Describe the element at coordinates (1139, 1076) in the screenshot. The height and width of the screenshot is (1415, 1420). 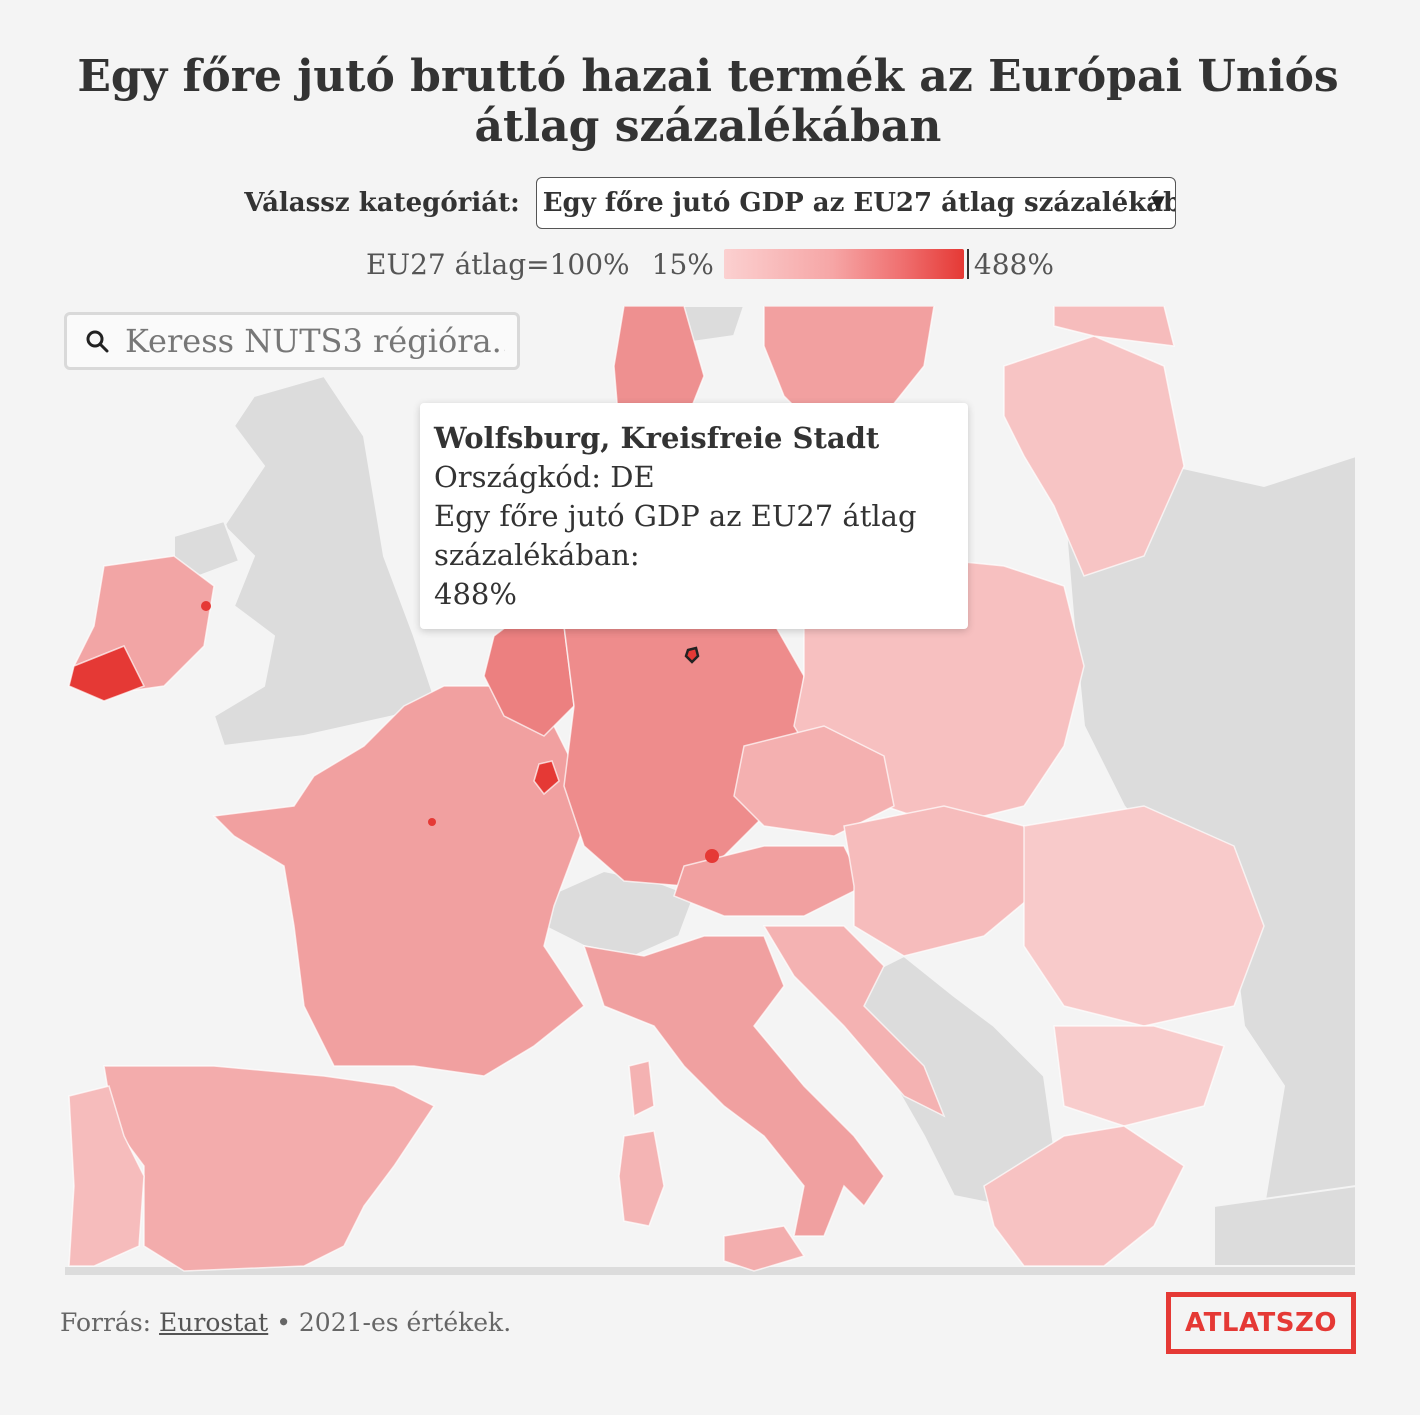
I see `region-bulgaria` at that location.